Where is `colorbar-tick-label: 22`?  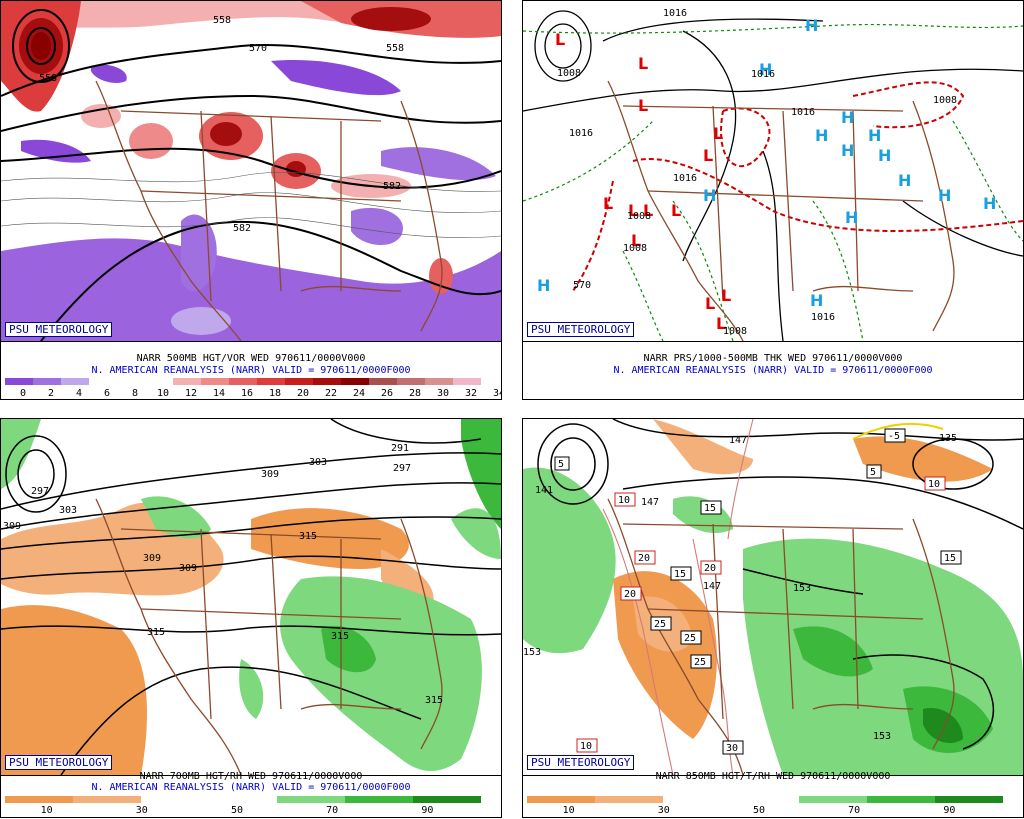 colorbar-tick-label: 22 is located at coordinates (331, 393).